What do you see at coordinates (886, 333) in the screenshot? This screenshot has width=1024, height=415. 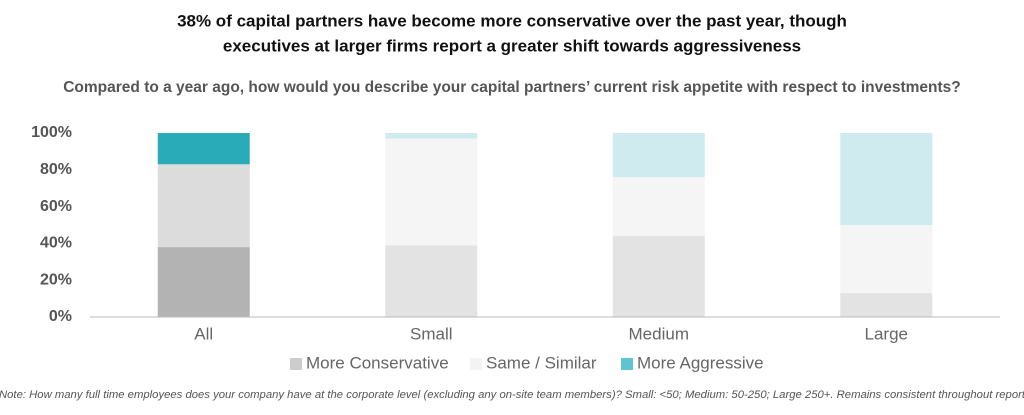 I see `x-tick-label: Large` at bounding box center [886, 333].